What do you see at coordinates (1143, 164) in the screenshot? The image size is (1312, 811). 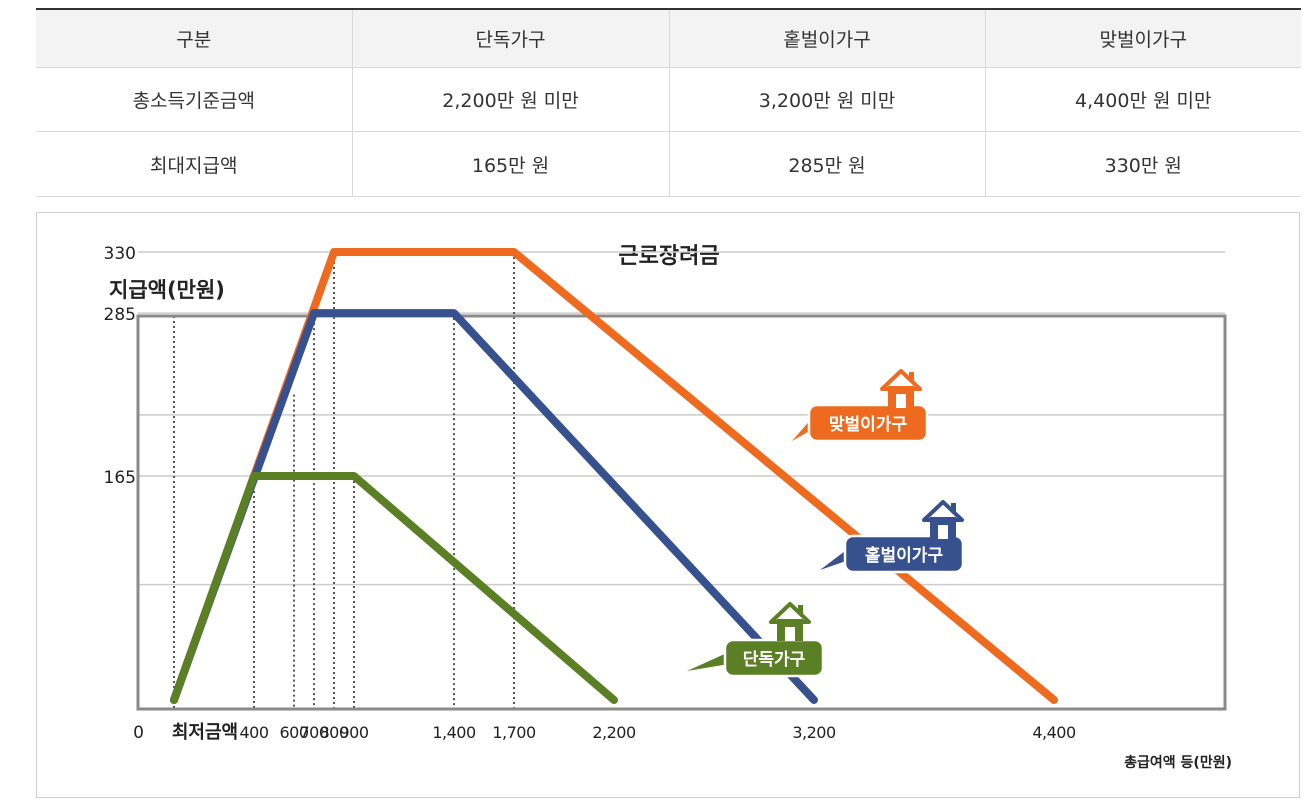 I see `table-cell: 330만 원` at bounding box center [1143, 164].